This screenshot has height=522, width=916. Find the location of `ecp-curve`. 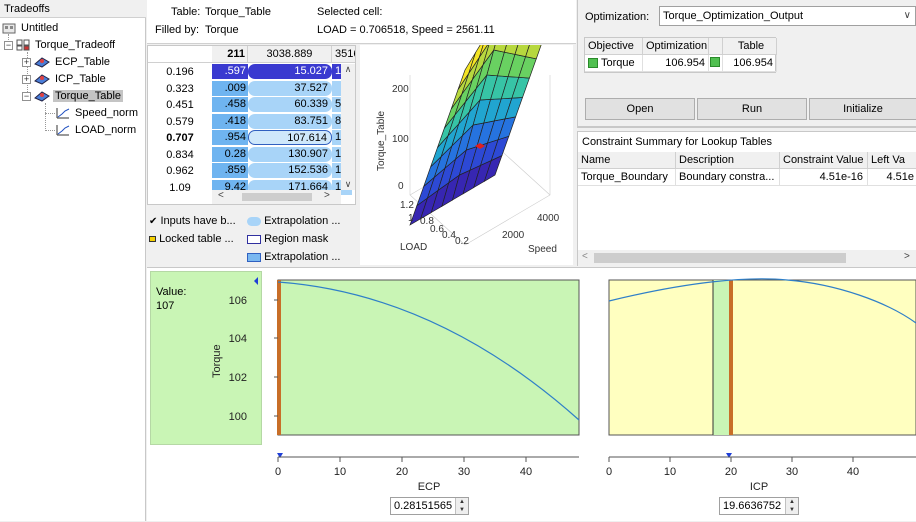

ecp-curve is located at coordinates (428, 351).